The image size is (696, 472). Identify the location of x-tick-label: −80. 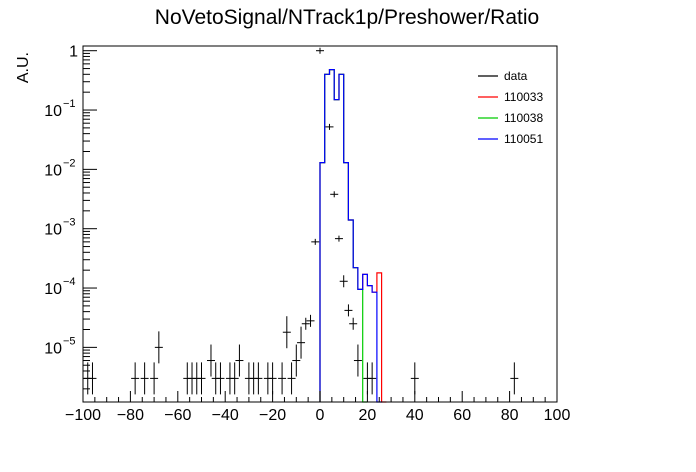
(130, 415).